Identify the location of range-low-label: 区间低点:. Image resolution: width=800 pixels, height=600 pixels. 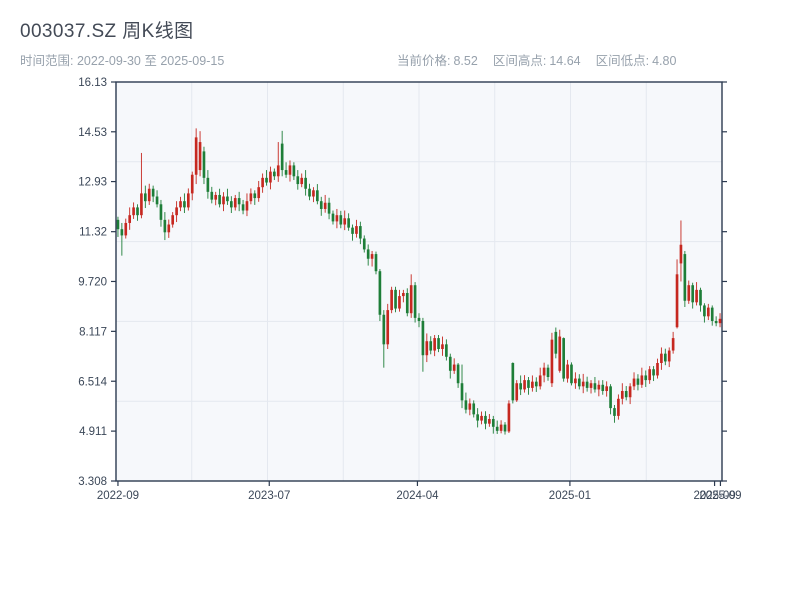
(622, 61).